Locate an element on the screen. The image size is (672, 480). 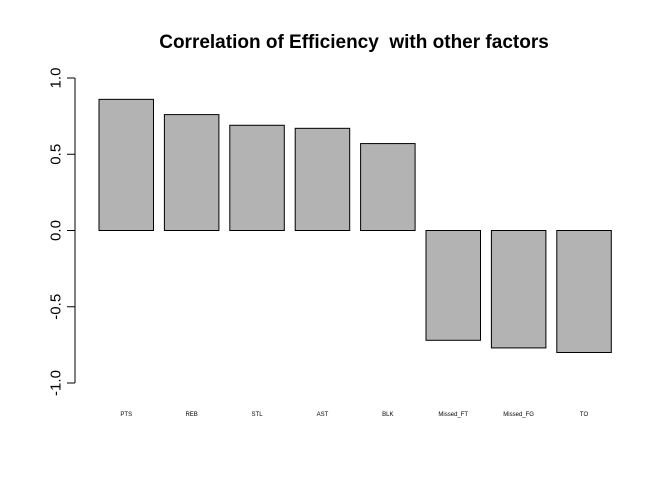
bar-ast is located at coordinates (322, 179).